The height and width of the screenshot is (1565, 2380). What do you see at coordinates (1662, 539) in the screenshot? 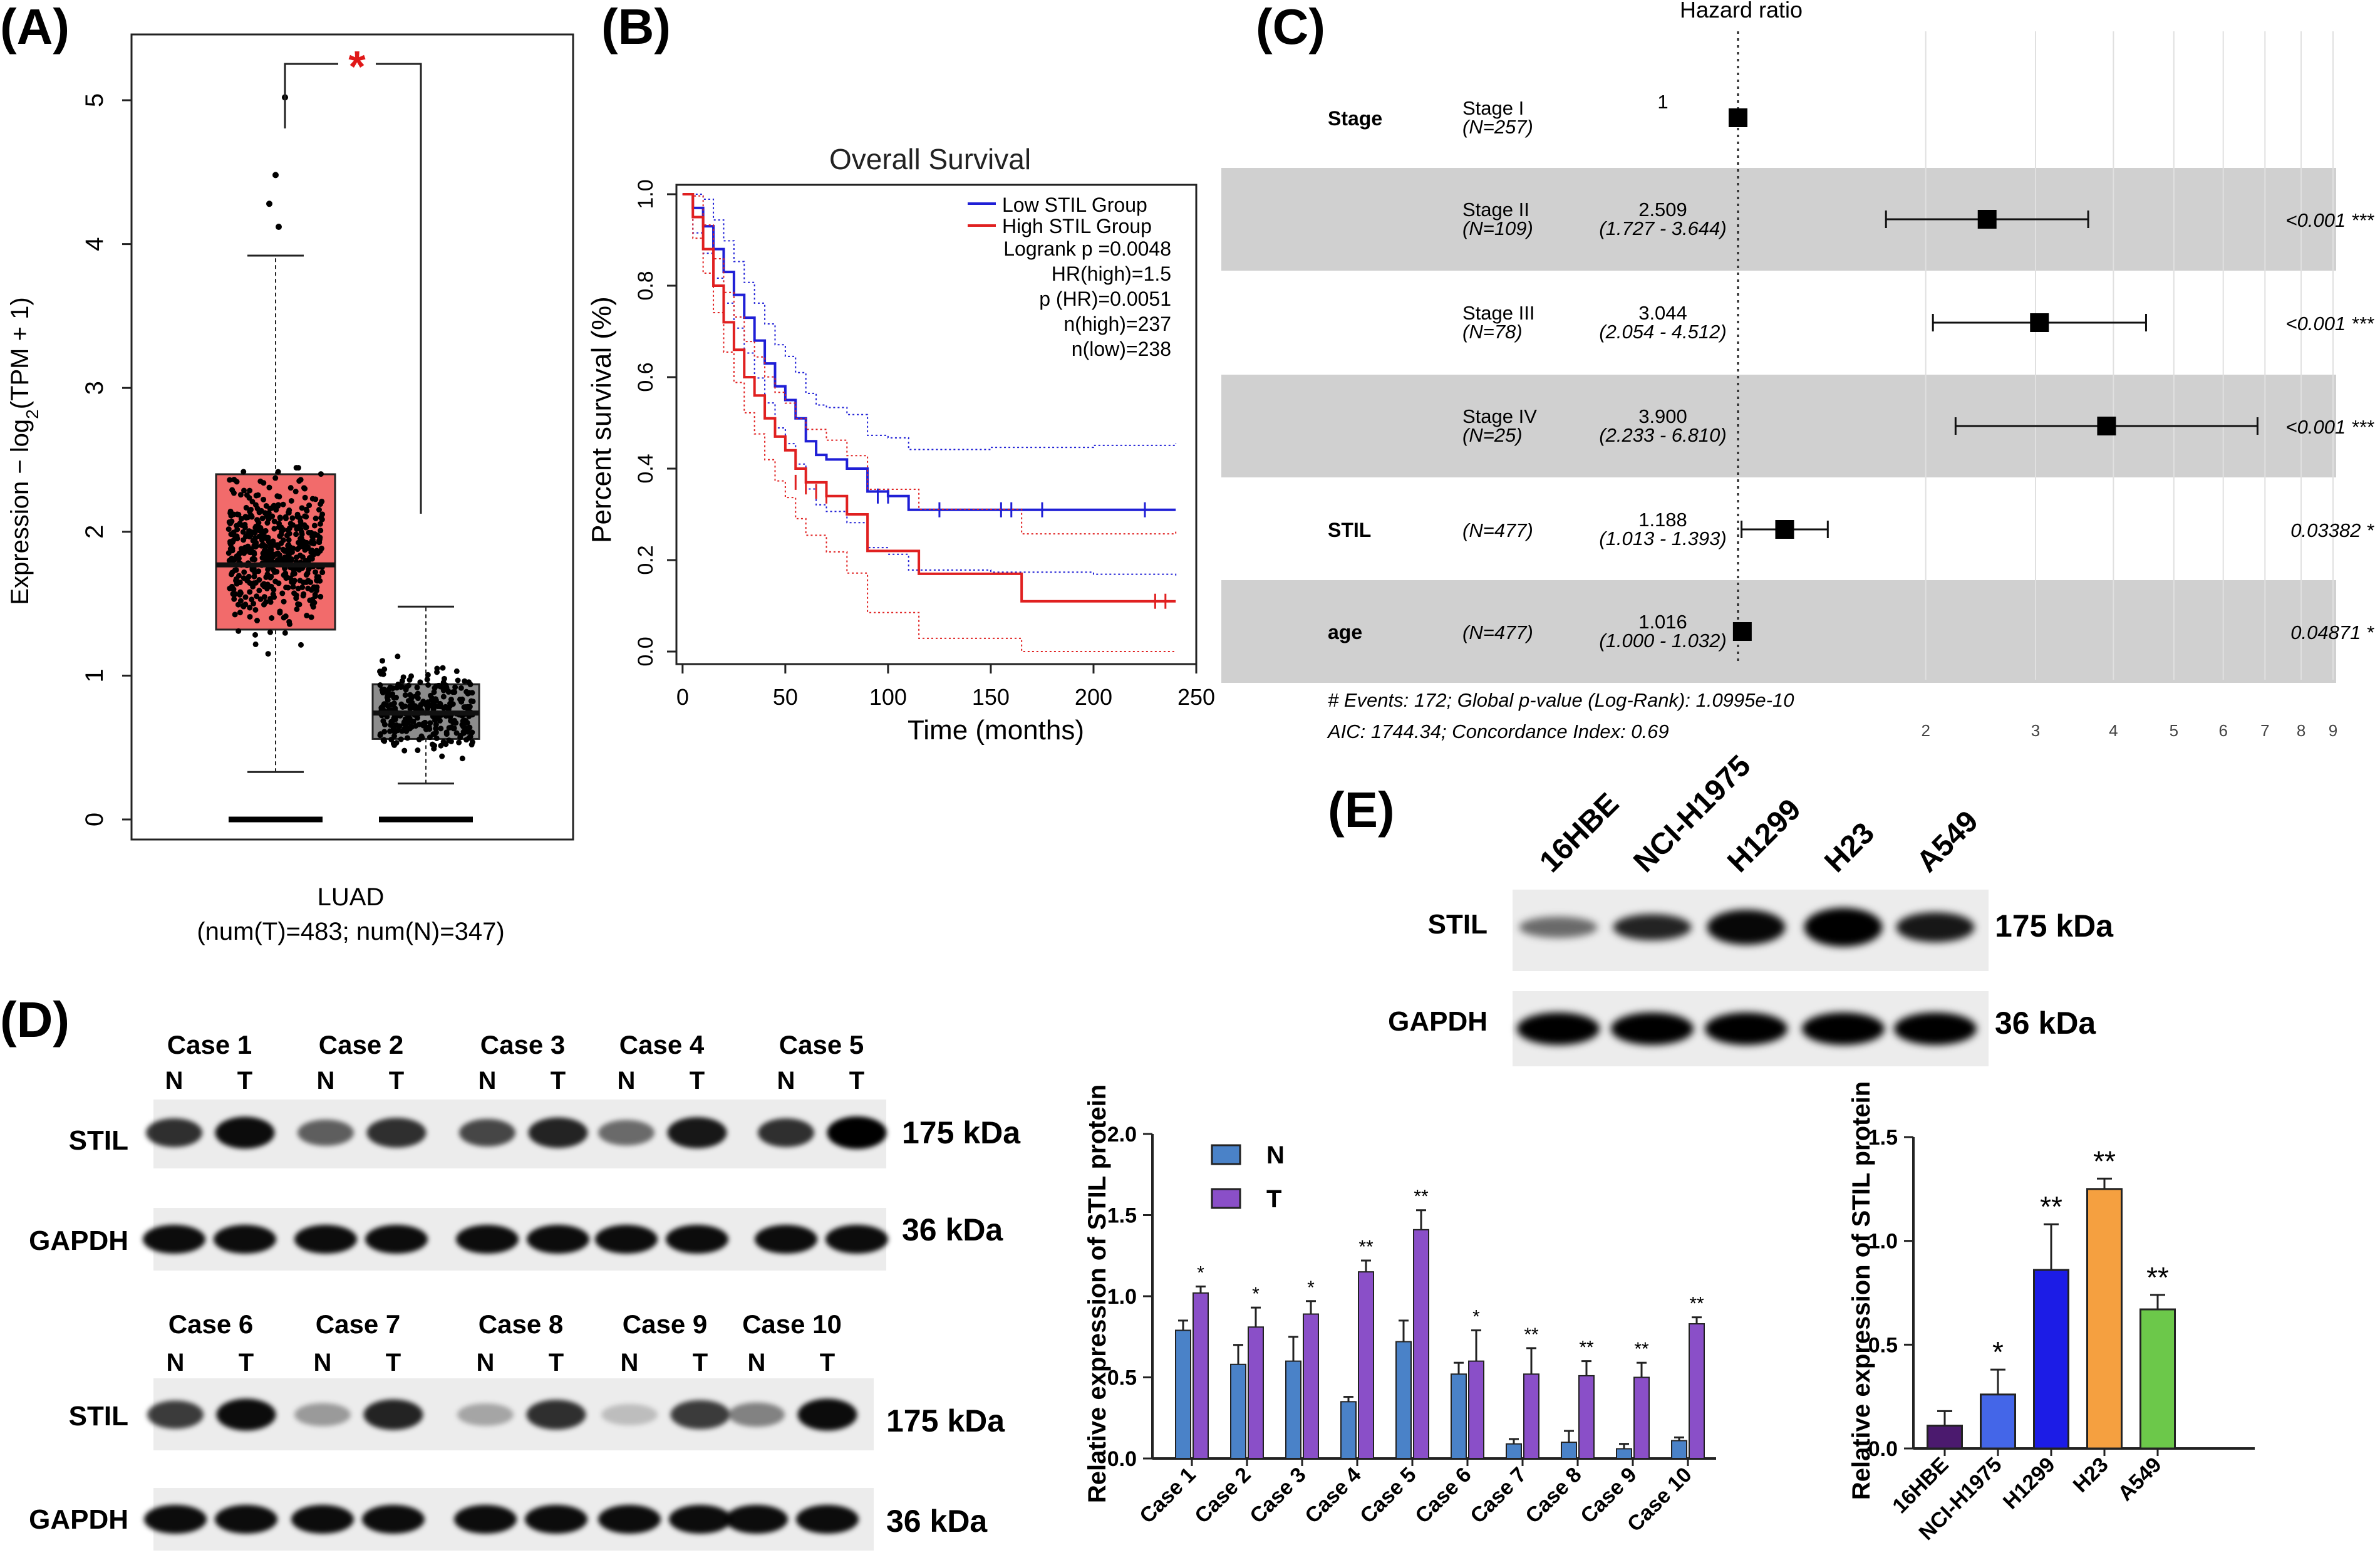
I see `panel-c-ci: (1.013 - 1.393)` at bounding box center [1662, 539].